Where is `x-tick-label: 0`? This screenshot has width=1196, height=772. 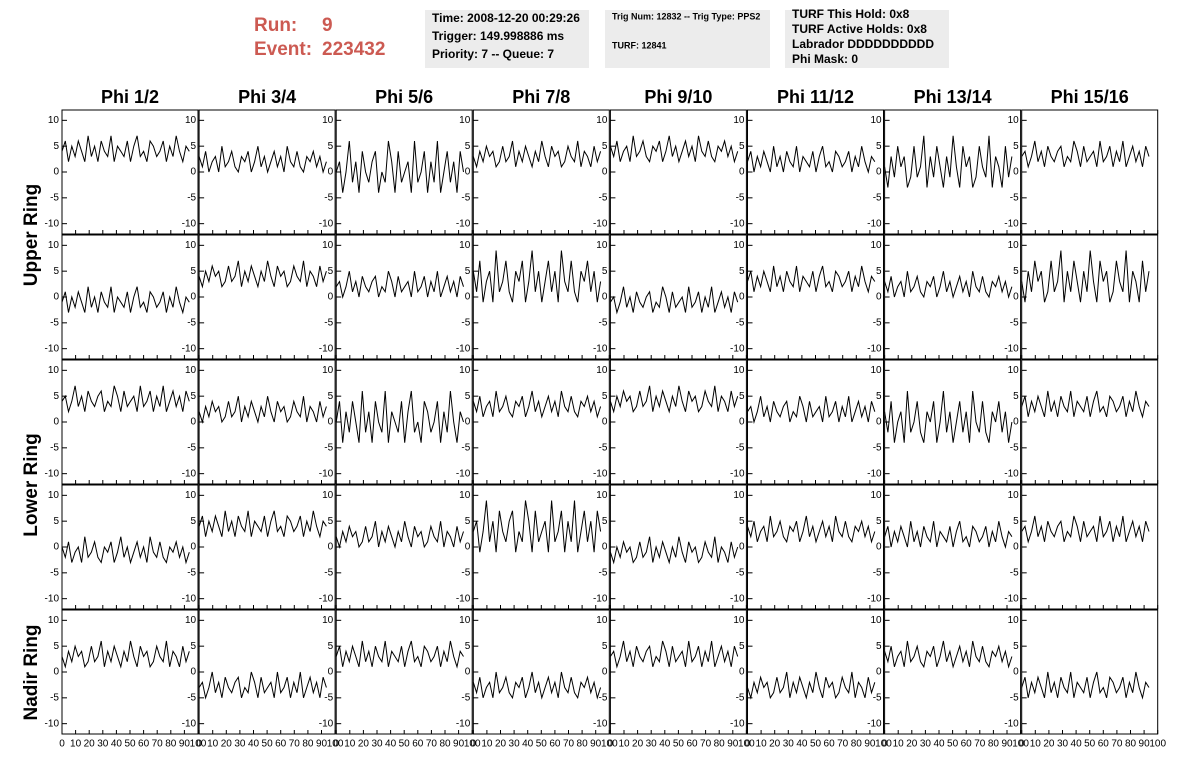
x-tick-label: 0 is located at coordinates (474, 744).